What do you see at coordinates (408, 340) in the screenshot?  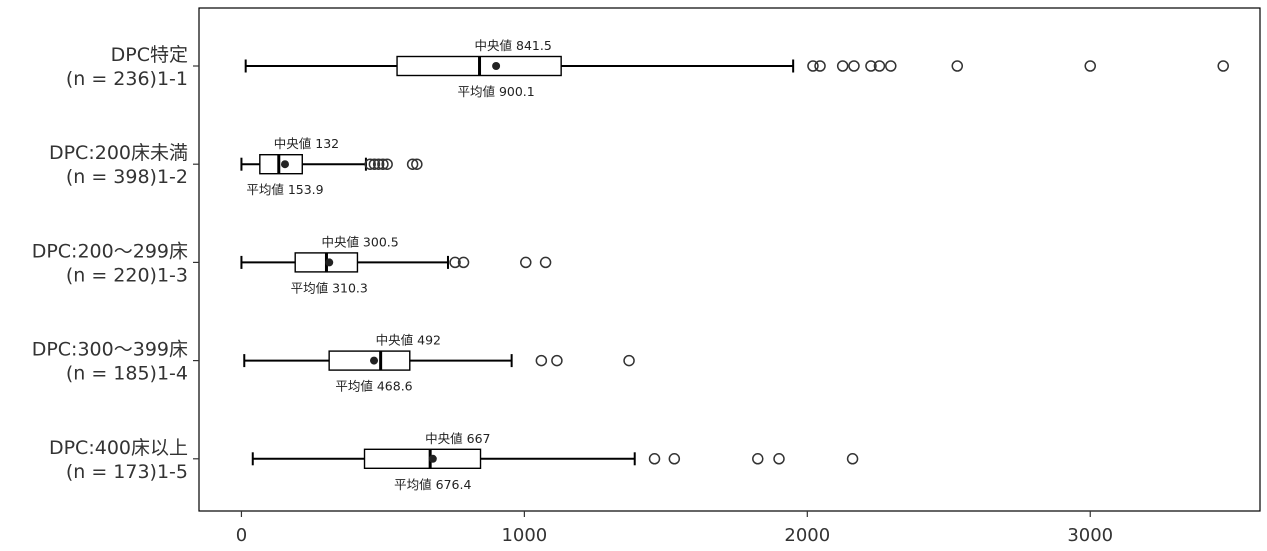 I see `median-annotation: 中央値 492` at bounding box center [408, 340].